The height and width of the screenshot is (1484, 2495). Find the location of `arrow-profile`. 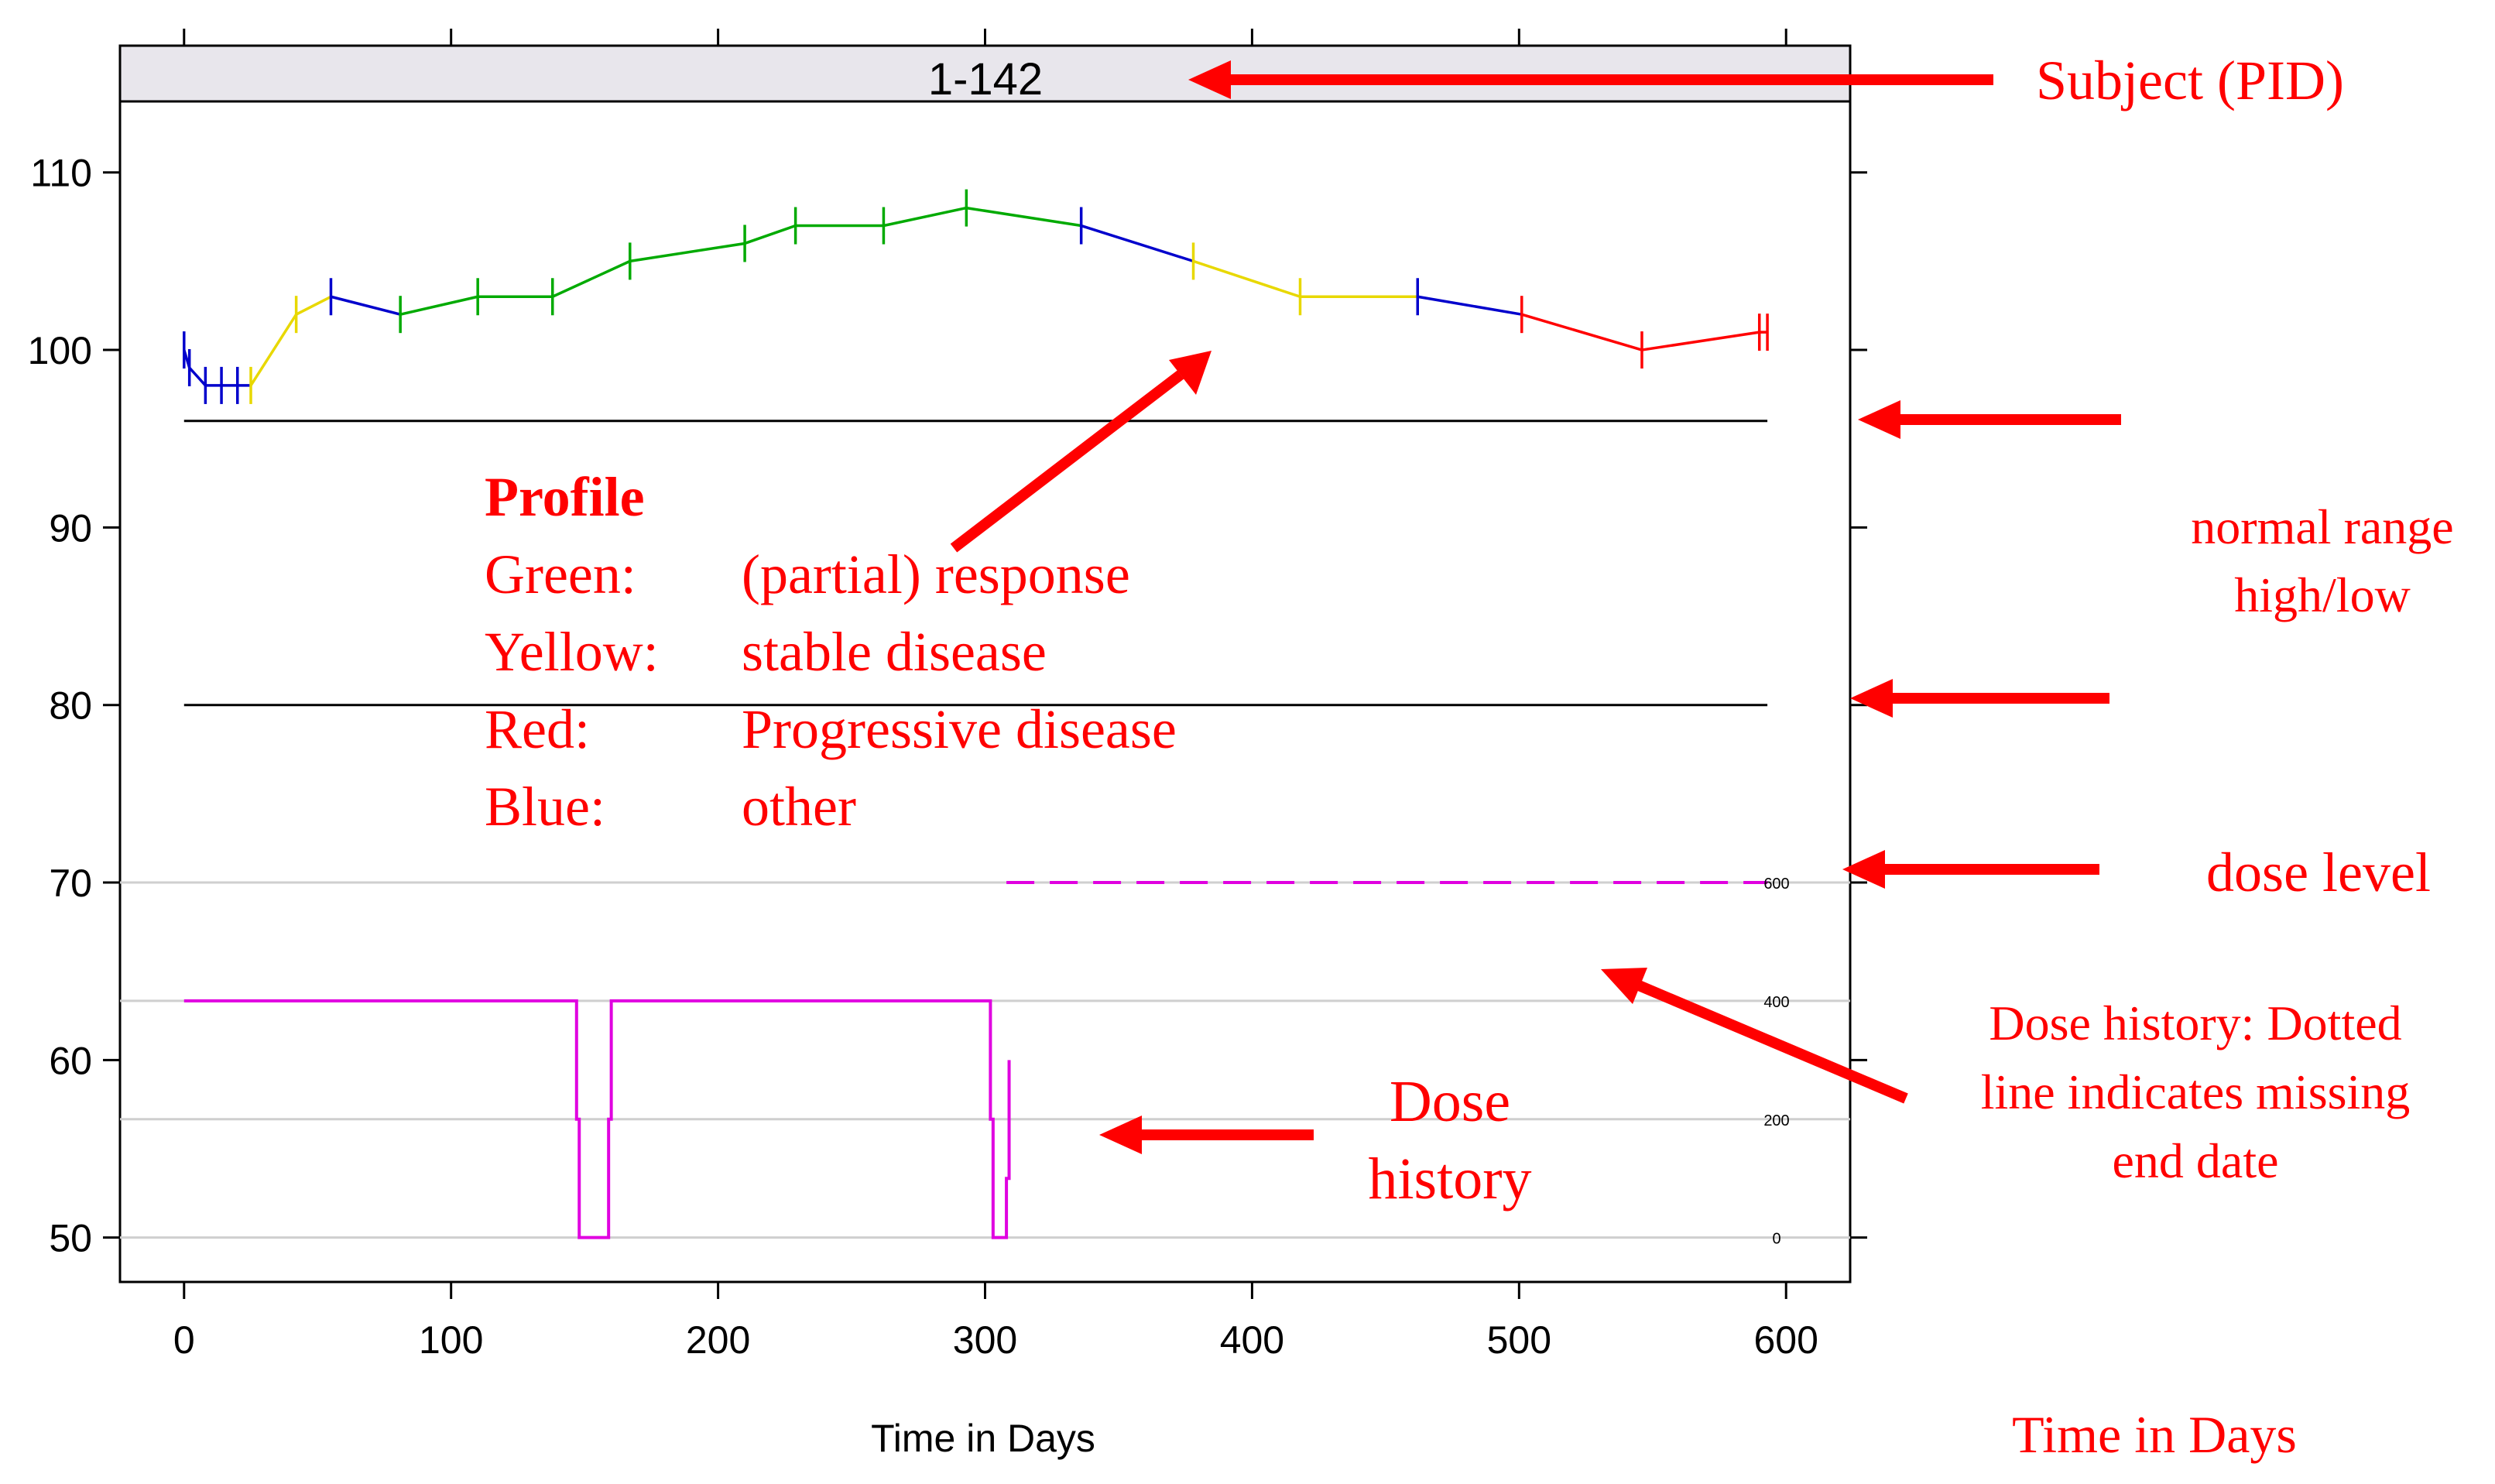

arrow-profile is located at coordinates (1081, 452).